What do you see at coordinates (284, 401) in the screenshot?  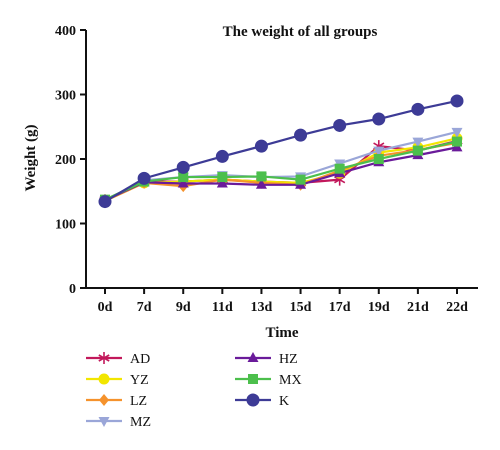 I see `legend-label: K` at bounding box center [284, 401].